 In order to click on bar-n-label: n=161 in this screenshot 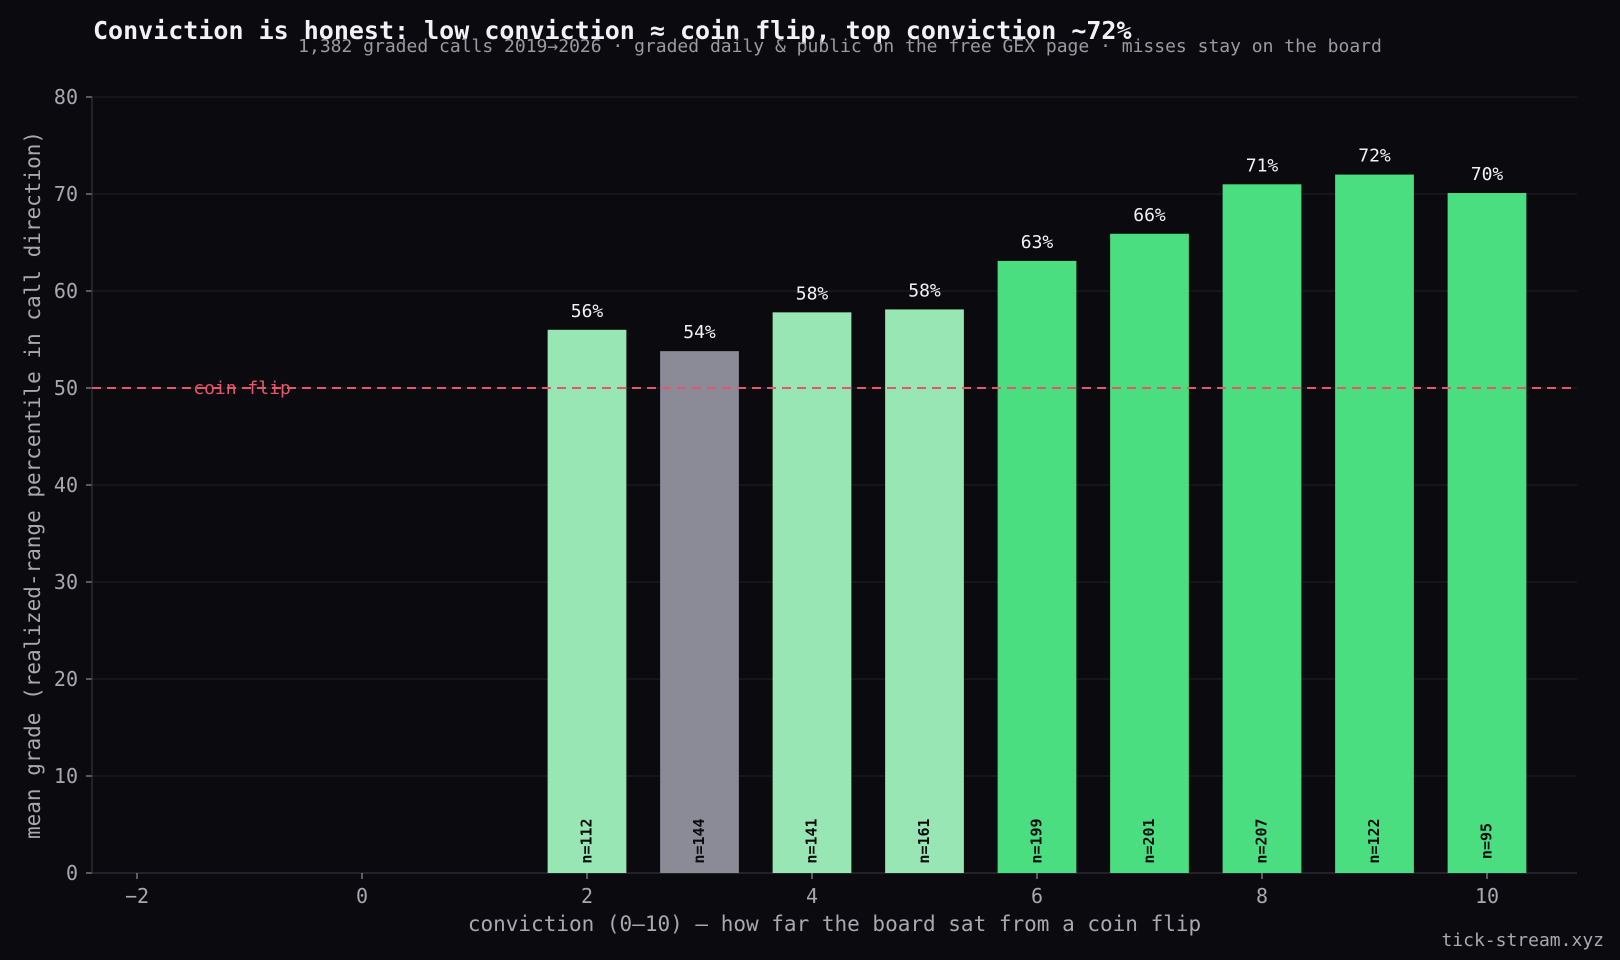, I will do `click(924, 840)`.